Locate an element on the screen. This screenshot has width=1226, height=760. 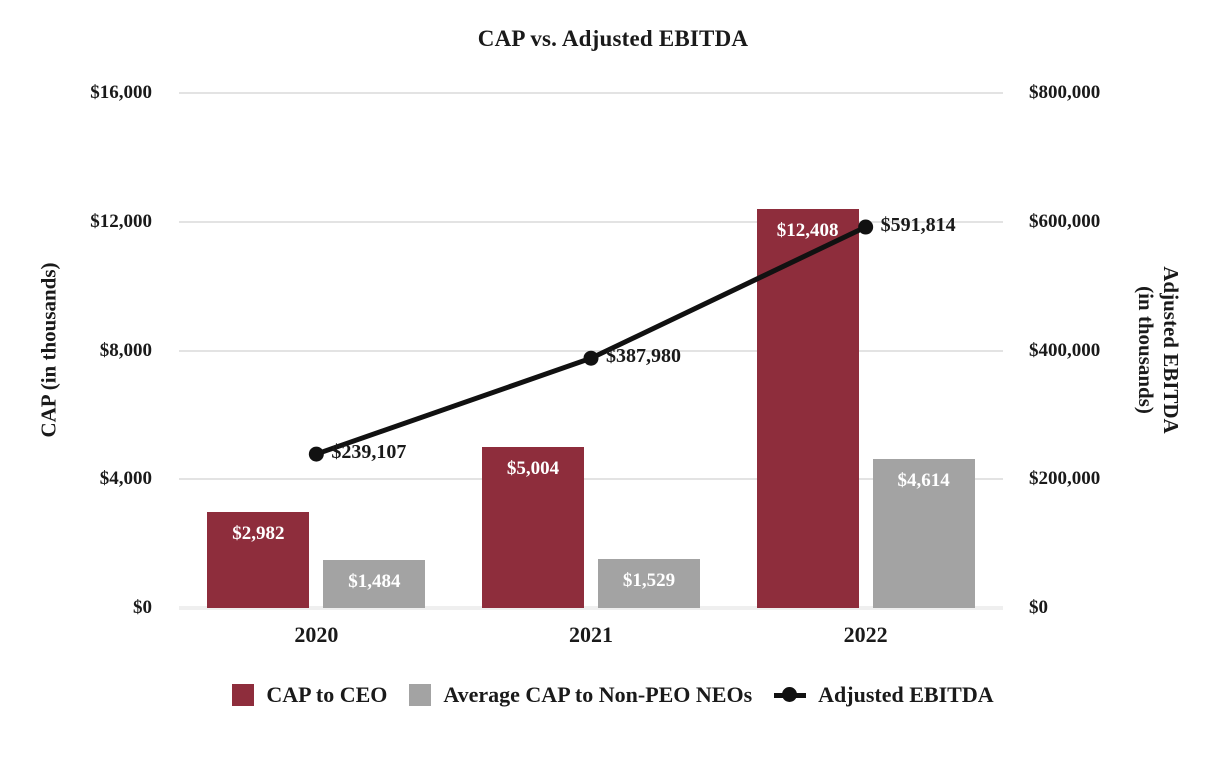
legend-label: Average CAP to Non-PEO NEOs is located at coordinates (598, 694).